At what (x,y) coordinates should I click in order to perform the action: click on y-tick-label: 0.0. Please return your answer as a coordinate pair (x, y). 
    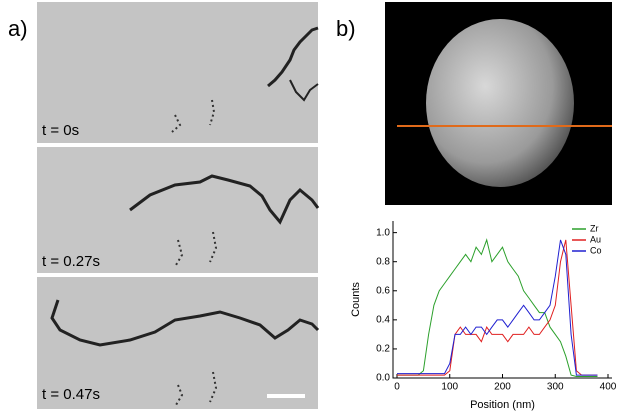
    Looking at the image, I should click on (383, 378).